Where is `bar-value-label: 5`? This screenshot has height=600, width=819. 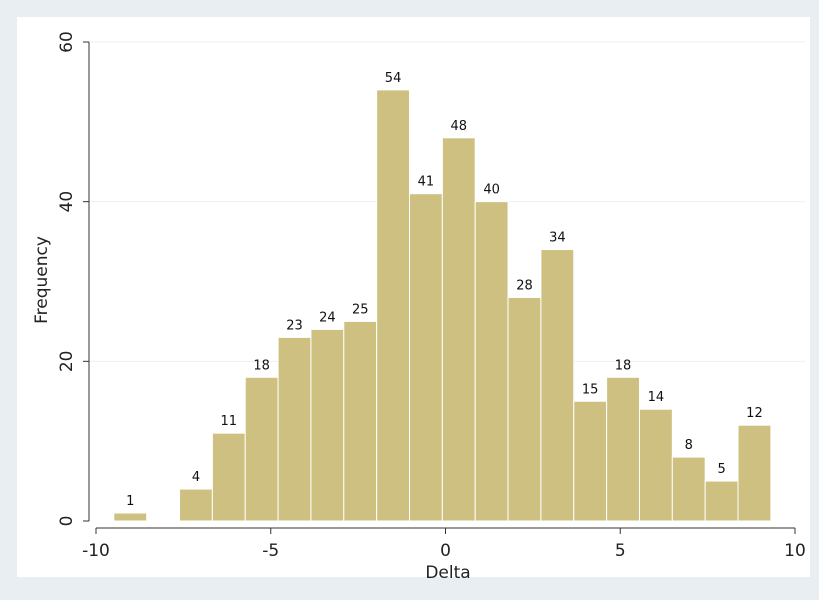 bar-value-label: 5 is located at coordinates (721, 469).